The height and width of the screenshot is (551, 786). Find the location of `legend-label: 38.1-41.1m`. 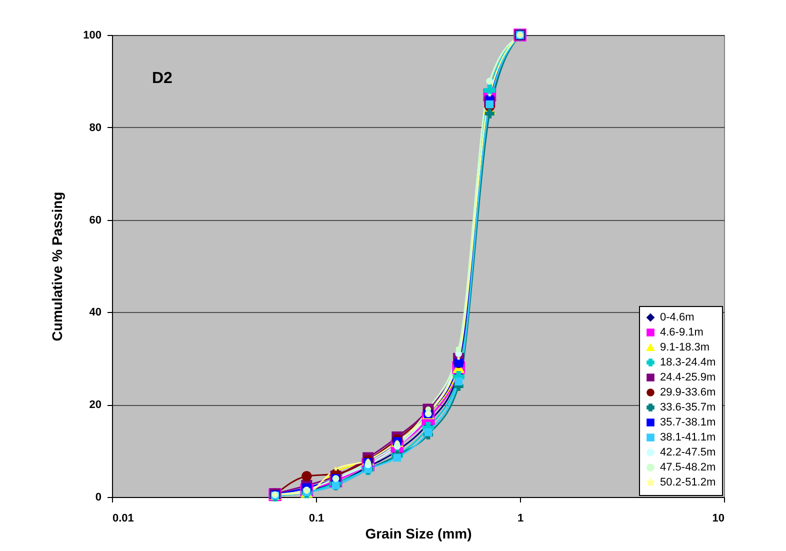

legend-label: 38.1-41.1m is located at coordinates (688, 438).